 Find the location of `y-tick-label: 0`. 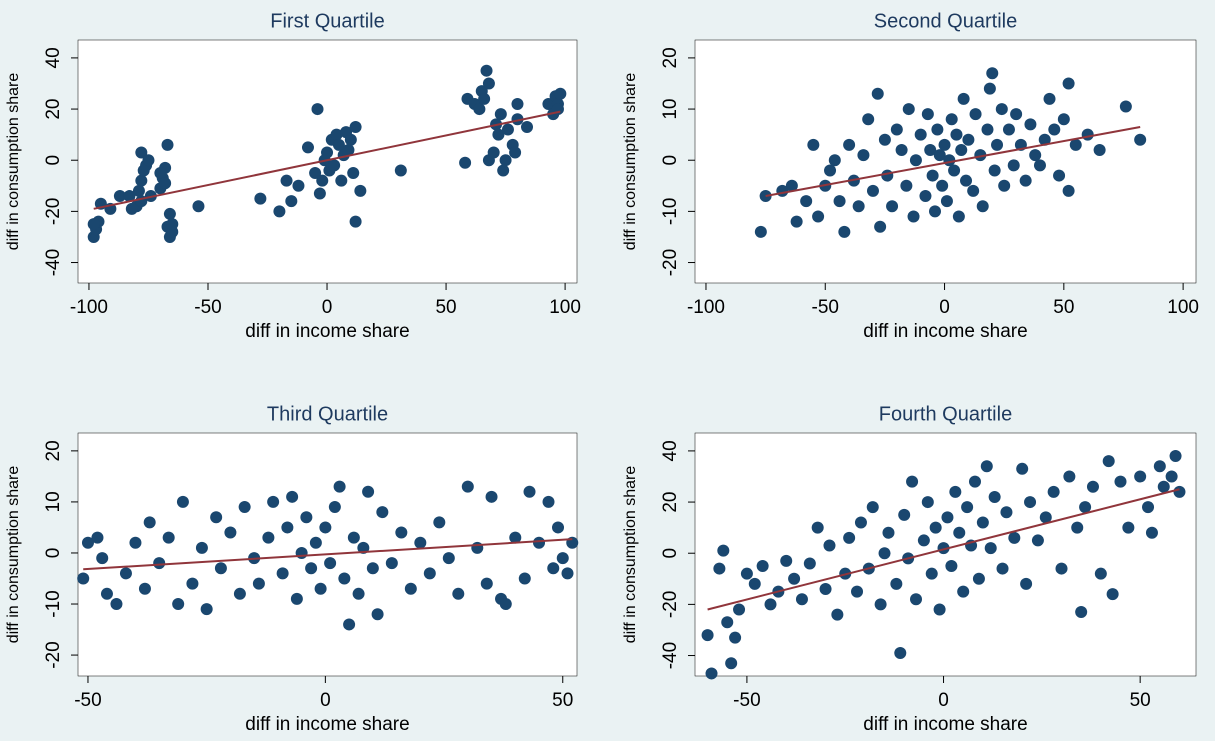

y-tick-label: 0 is located at coordinates (670, 160).